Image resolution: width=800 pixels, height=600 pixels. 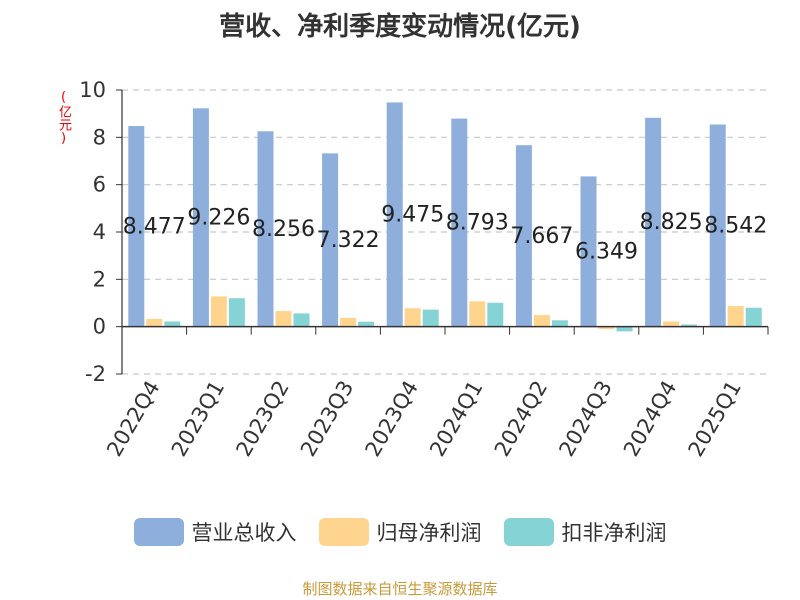 I want to click on data-source-note: 制图数据来自恒生聚源数据库, so click(x=400, y=589).